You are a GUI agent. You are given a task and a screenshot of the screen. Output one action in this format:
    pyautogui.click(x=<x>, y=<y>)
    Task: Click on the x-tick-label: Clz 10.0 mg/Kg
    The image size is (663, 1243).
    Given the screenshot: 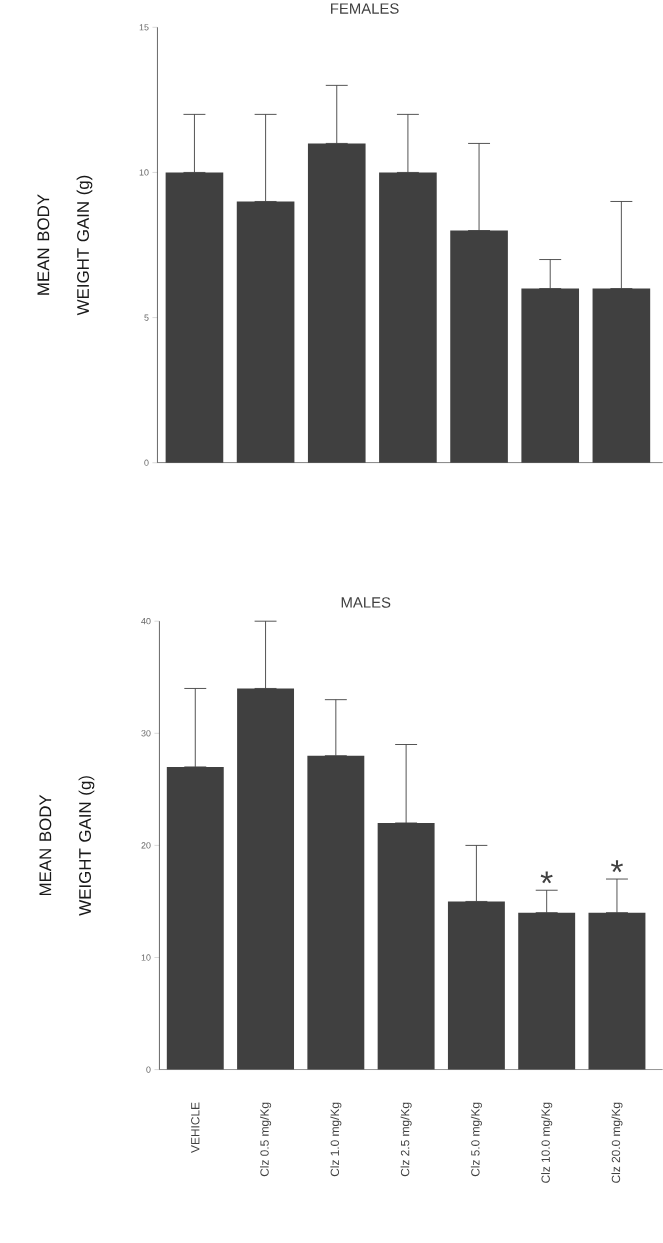 What is the action you would take?
    pyautogui.click(x=547, y=1142)
    